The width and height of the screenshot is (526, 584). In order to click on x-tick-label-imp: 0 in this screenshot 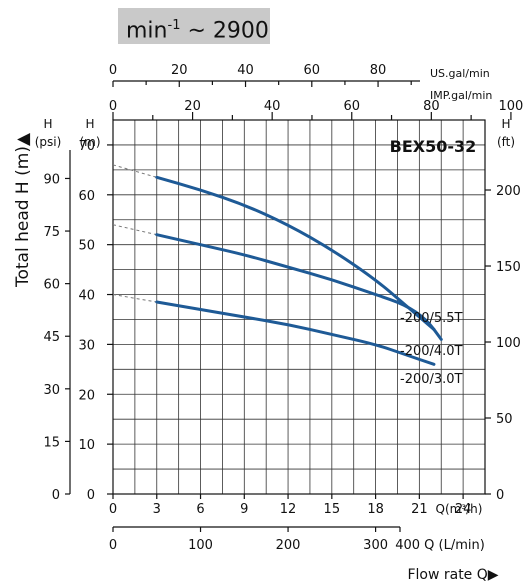, I will do `click(113, 106)`.